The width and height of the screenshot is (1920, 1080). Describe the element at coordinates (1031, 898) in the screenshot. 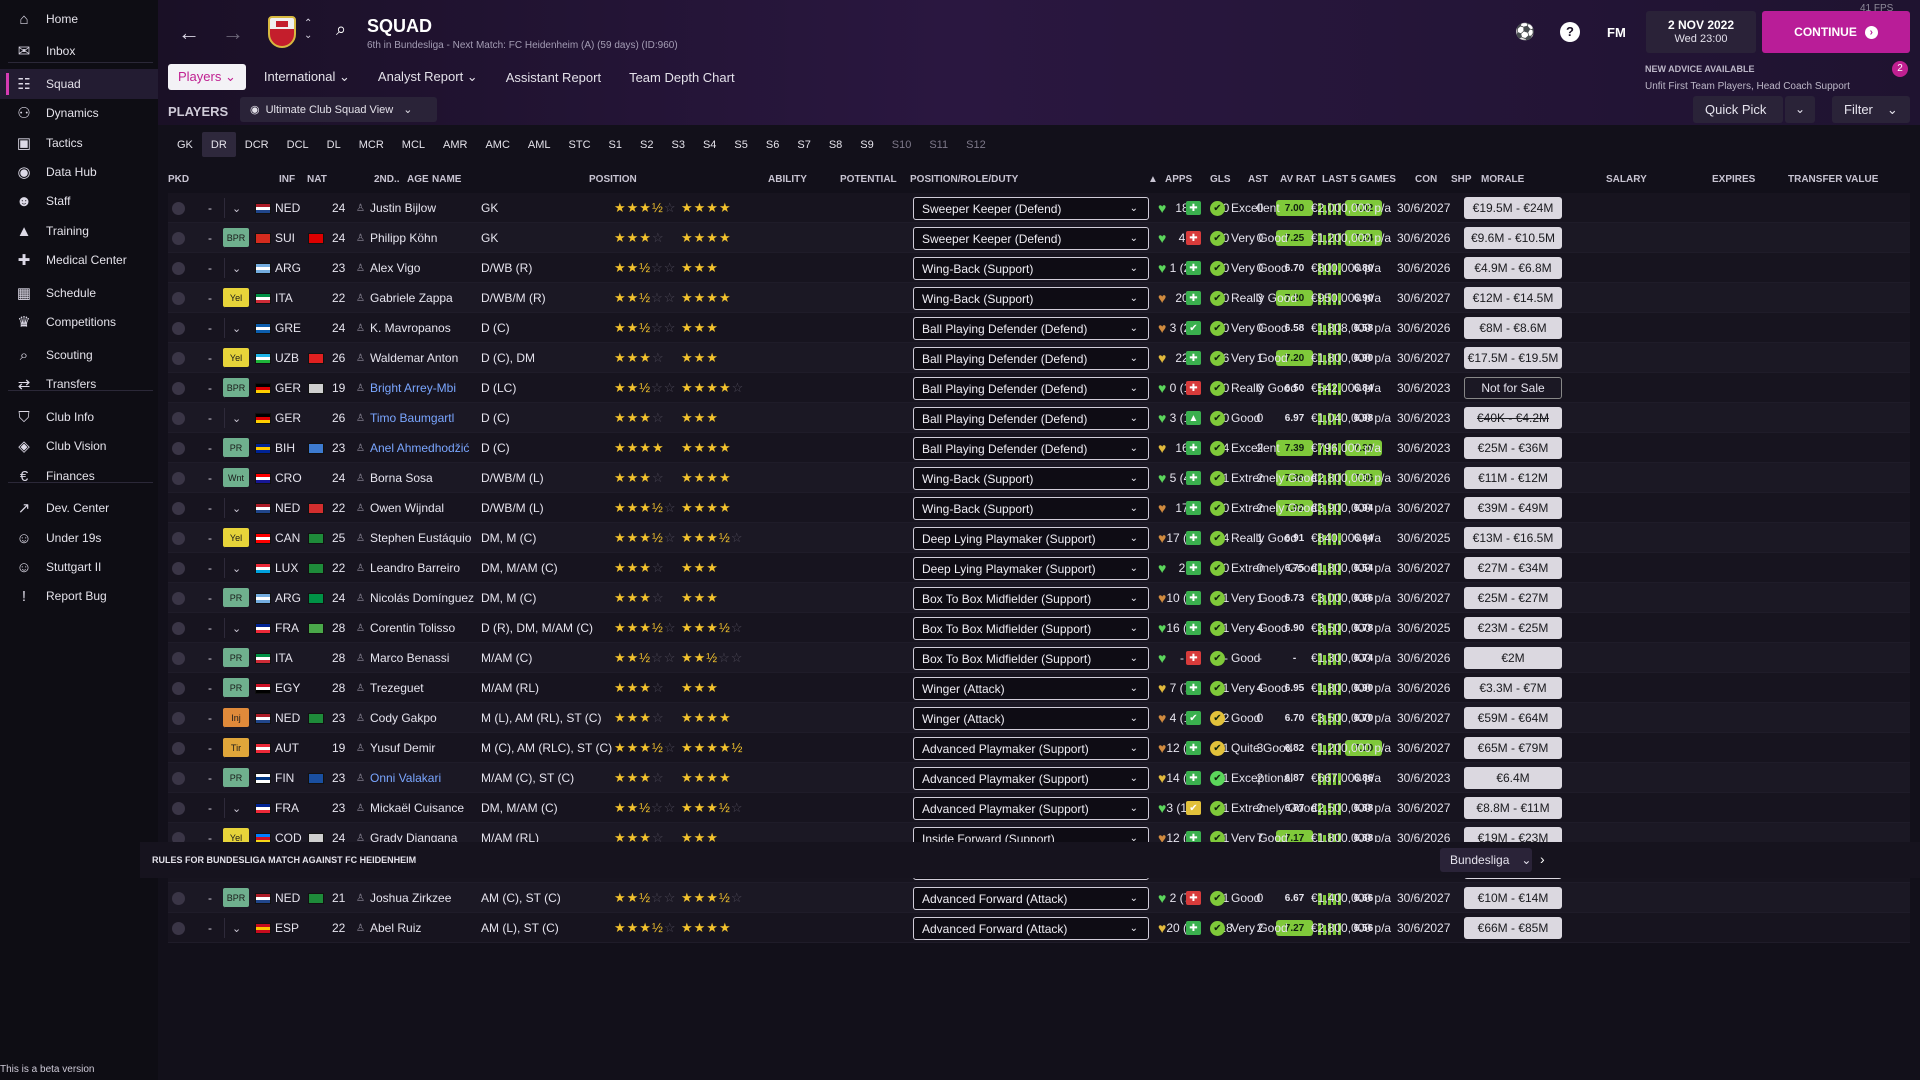

I see `role-duty-dropdown: Advanced Forward (Attack) ⌄` at that location.